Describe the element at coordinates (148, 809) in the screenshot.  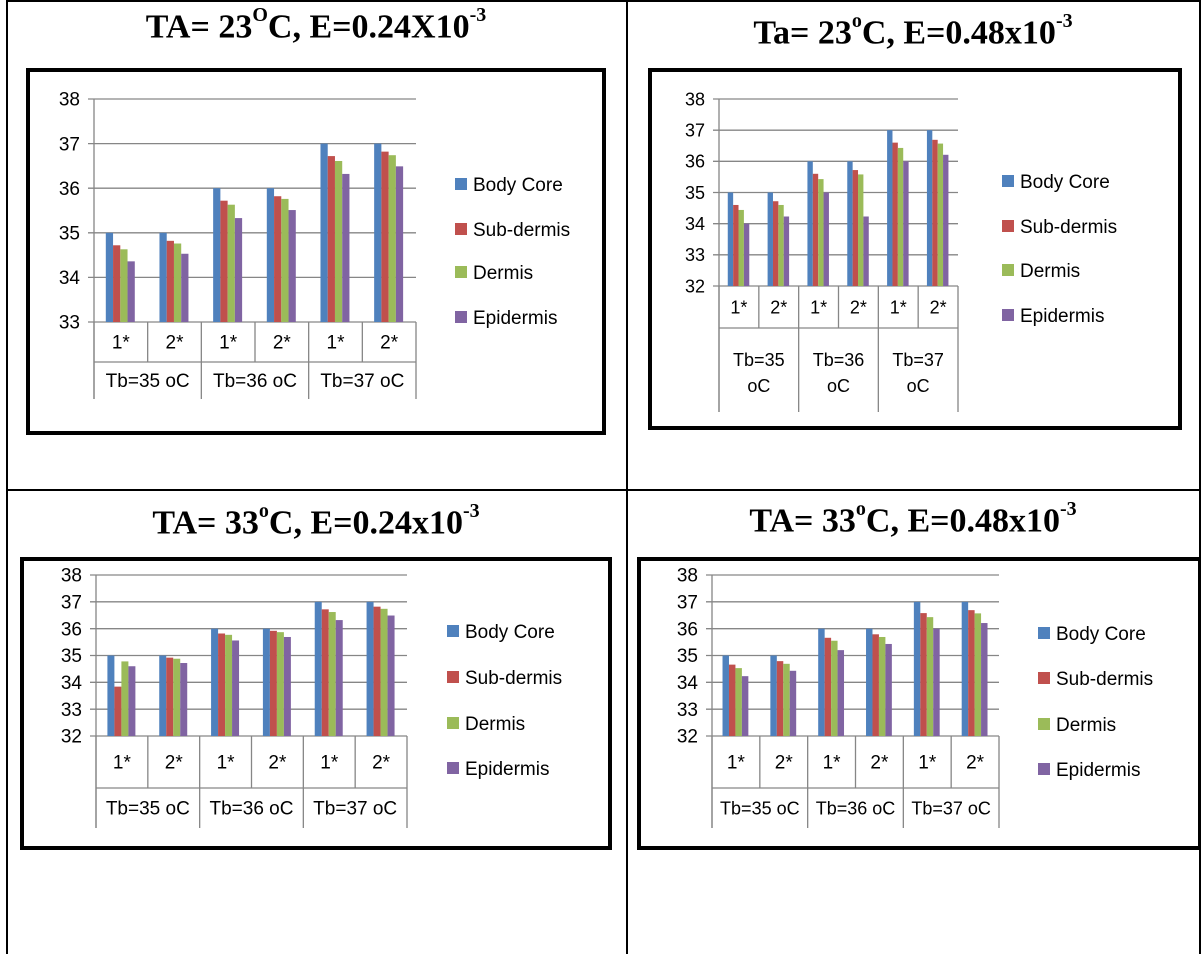
I see `x-group-label: Tb=35 oC` at that location.